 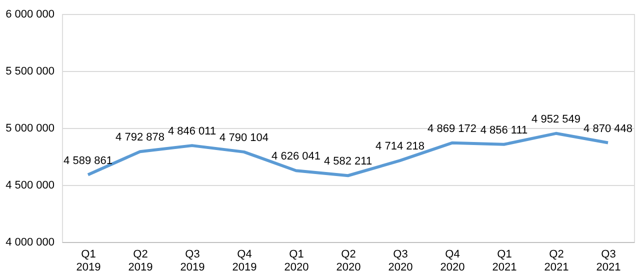 What do you see at coordinates (140, 261) in the screenshot?
I see `x-tick-label: Q2 2019` at bounding box center [140, 261].